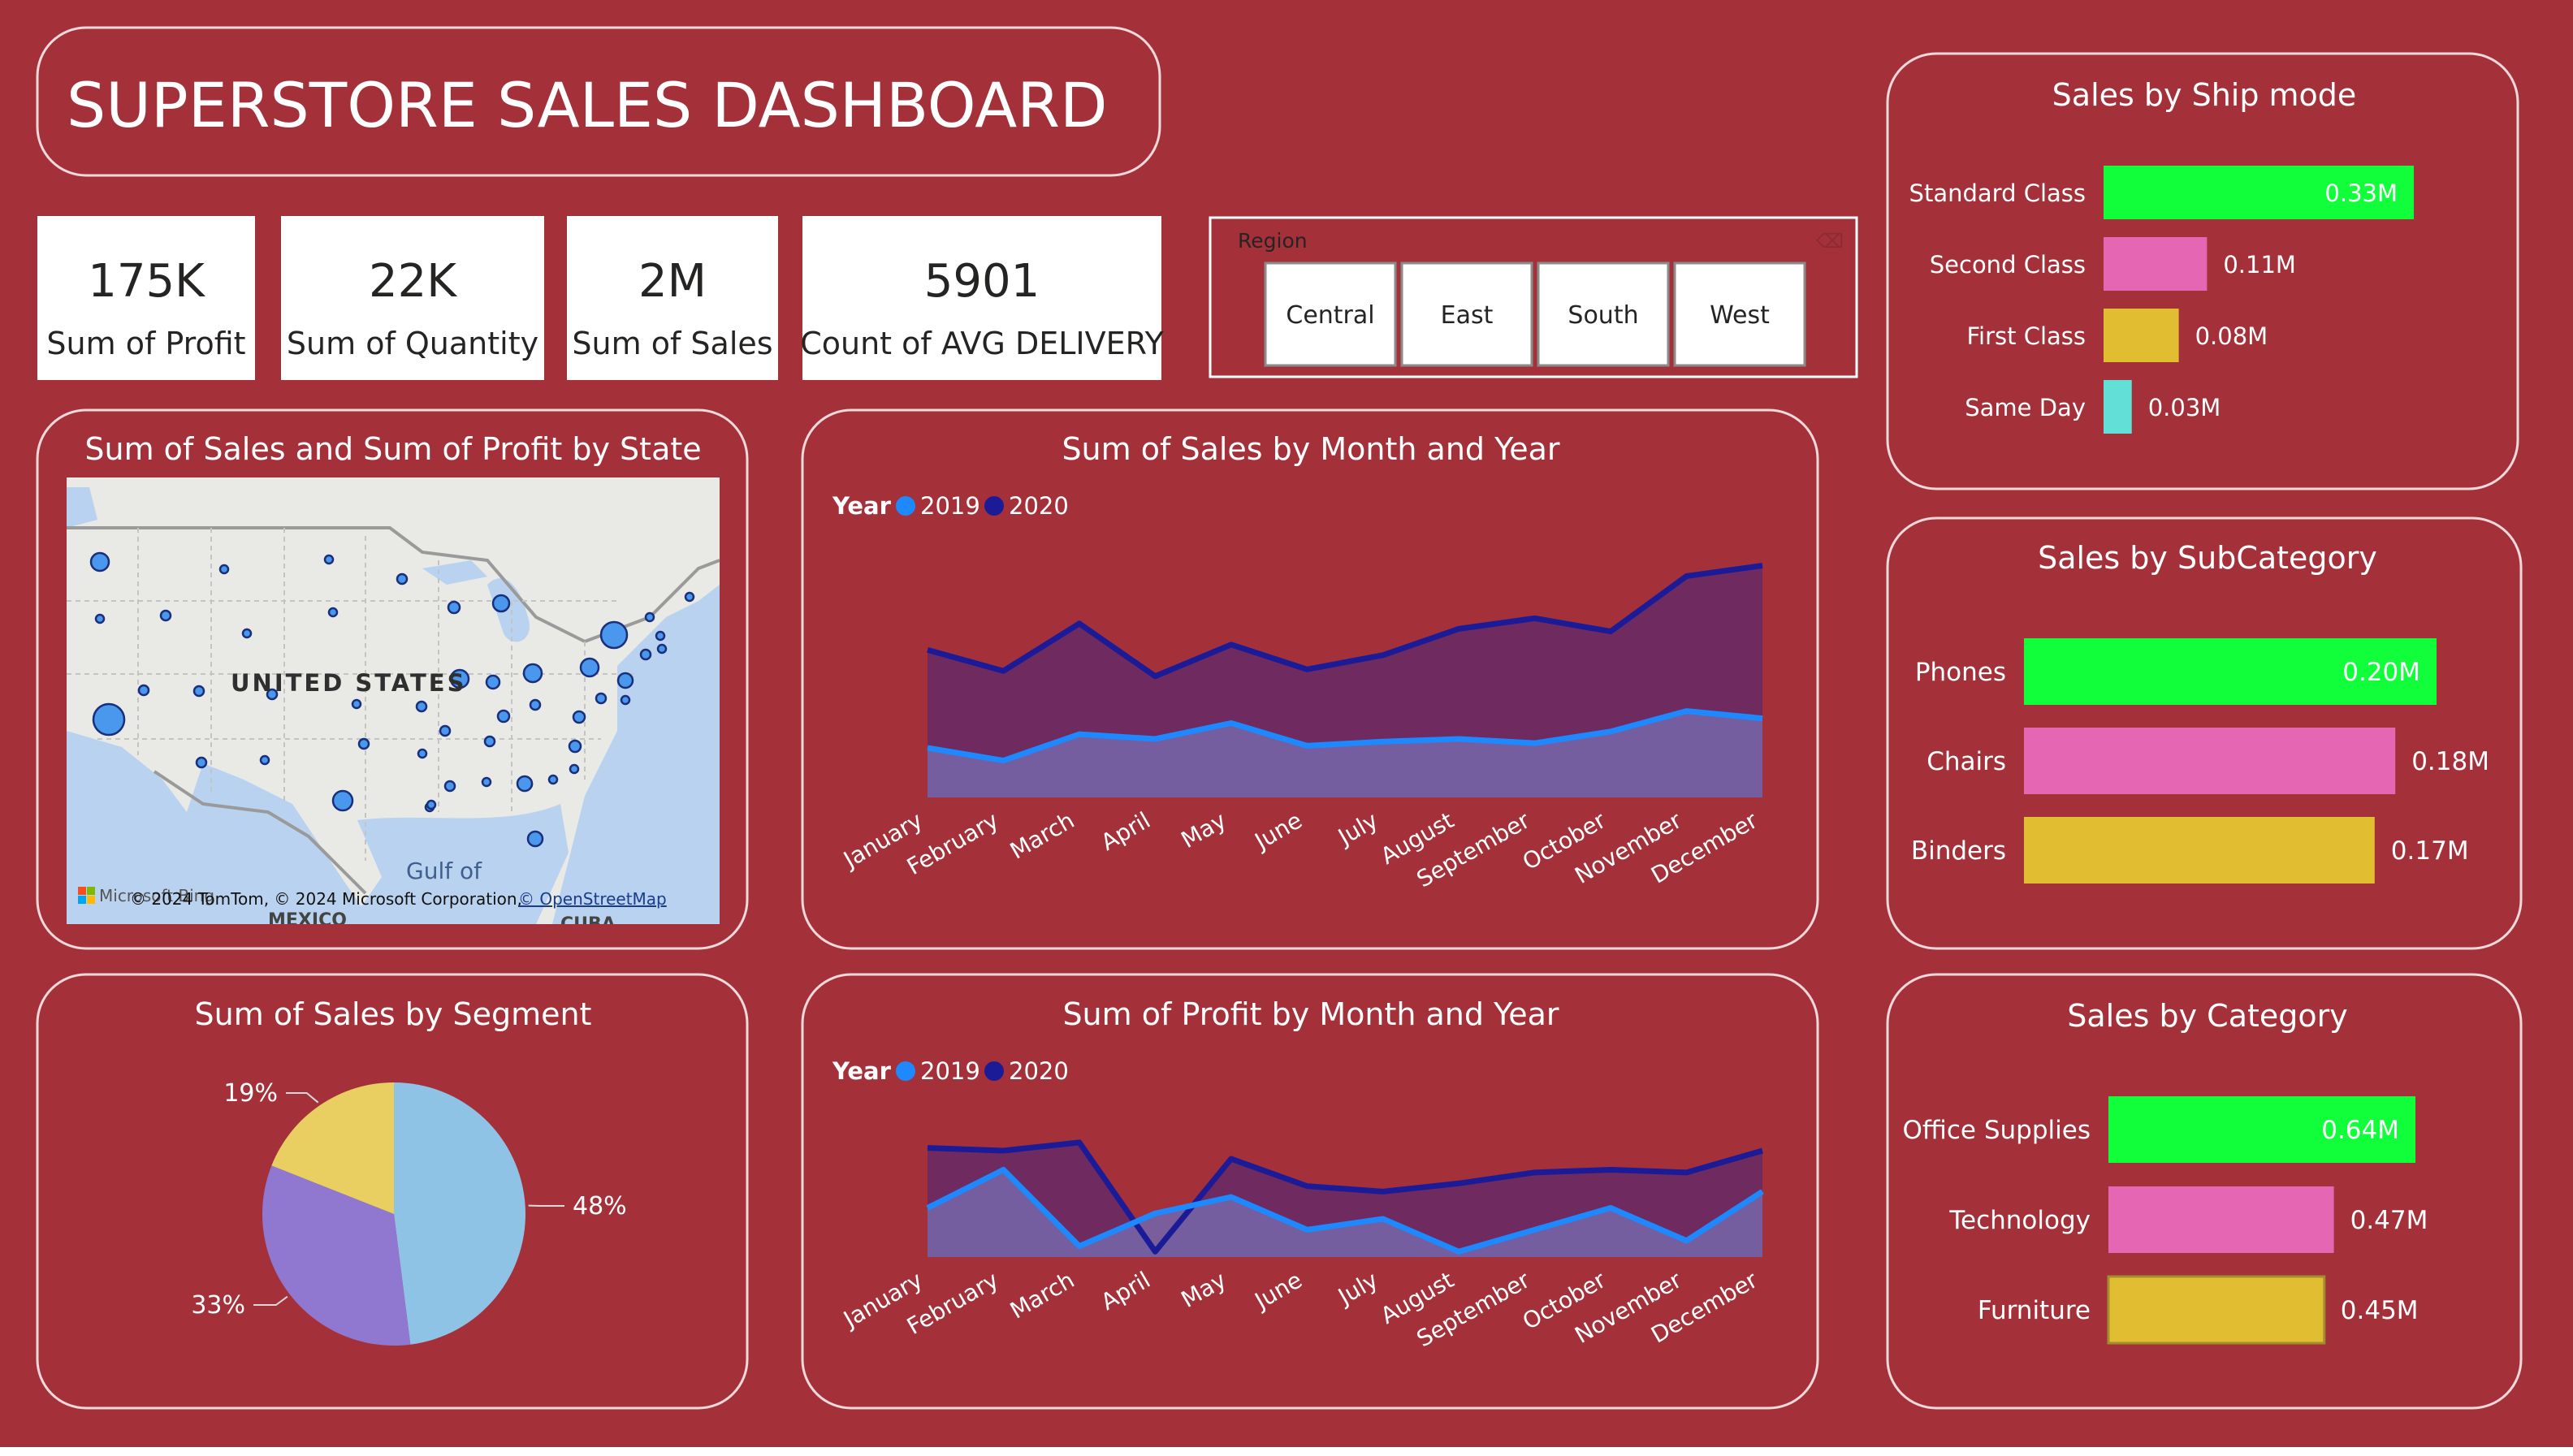  What do you see at coordinates (592, 899) in the screenshot?
I see `openstreetmap-link: © OpenStreetMap` at bounding box center [592, 899].